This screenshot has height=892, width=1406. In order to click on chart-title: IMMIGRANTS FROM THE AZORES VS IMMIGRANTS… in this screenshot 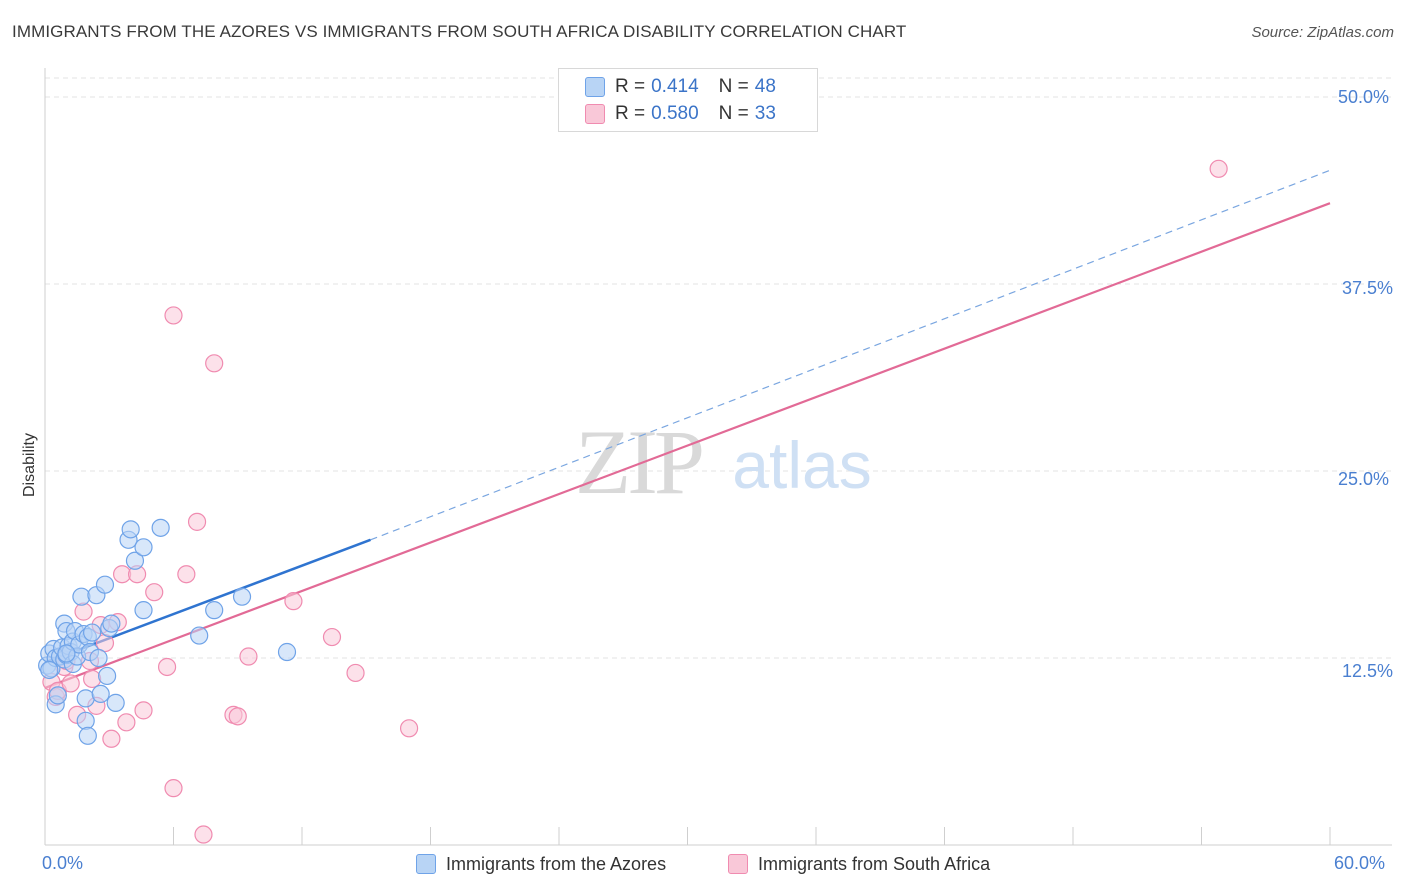, I will do `click(459, 31)`.